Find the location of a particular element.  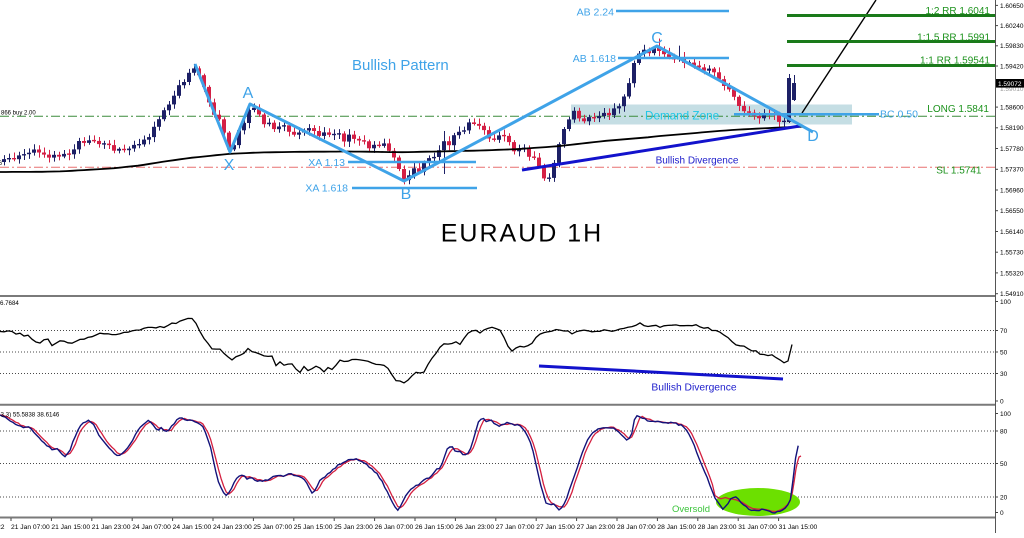

svg-text: 27 Jan 23:00 is located at coordinates (596, 527).